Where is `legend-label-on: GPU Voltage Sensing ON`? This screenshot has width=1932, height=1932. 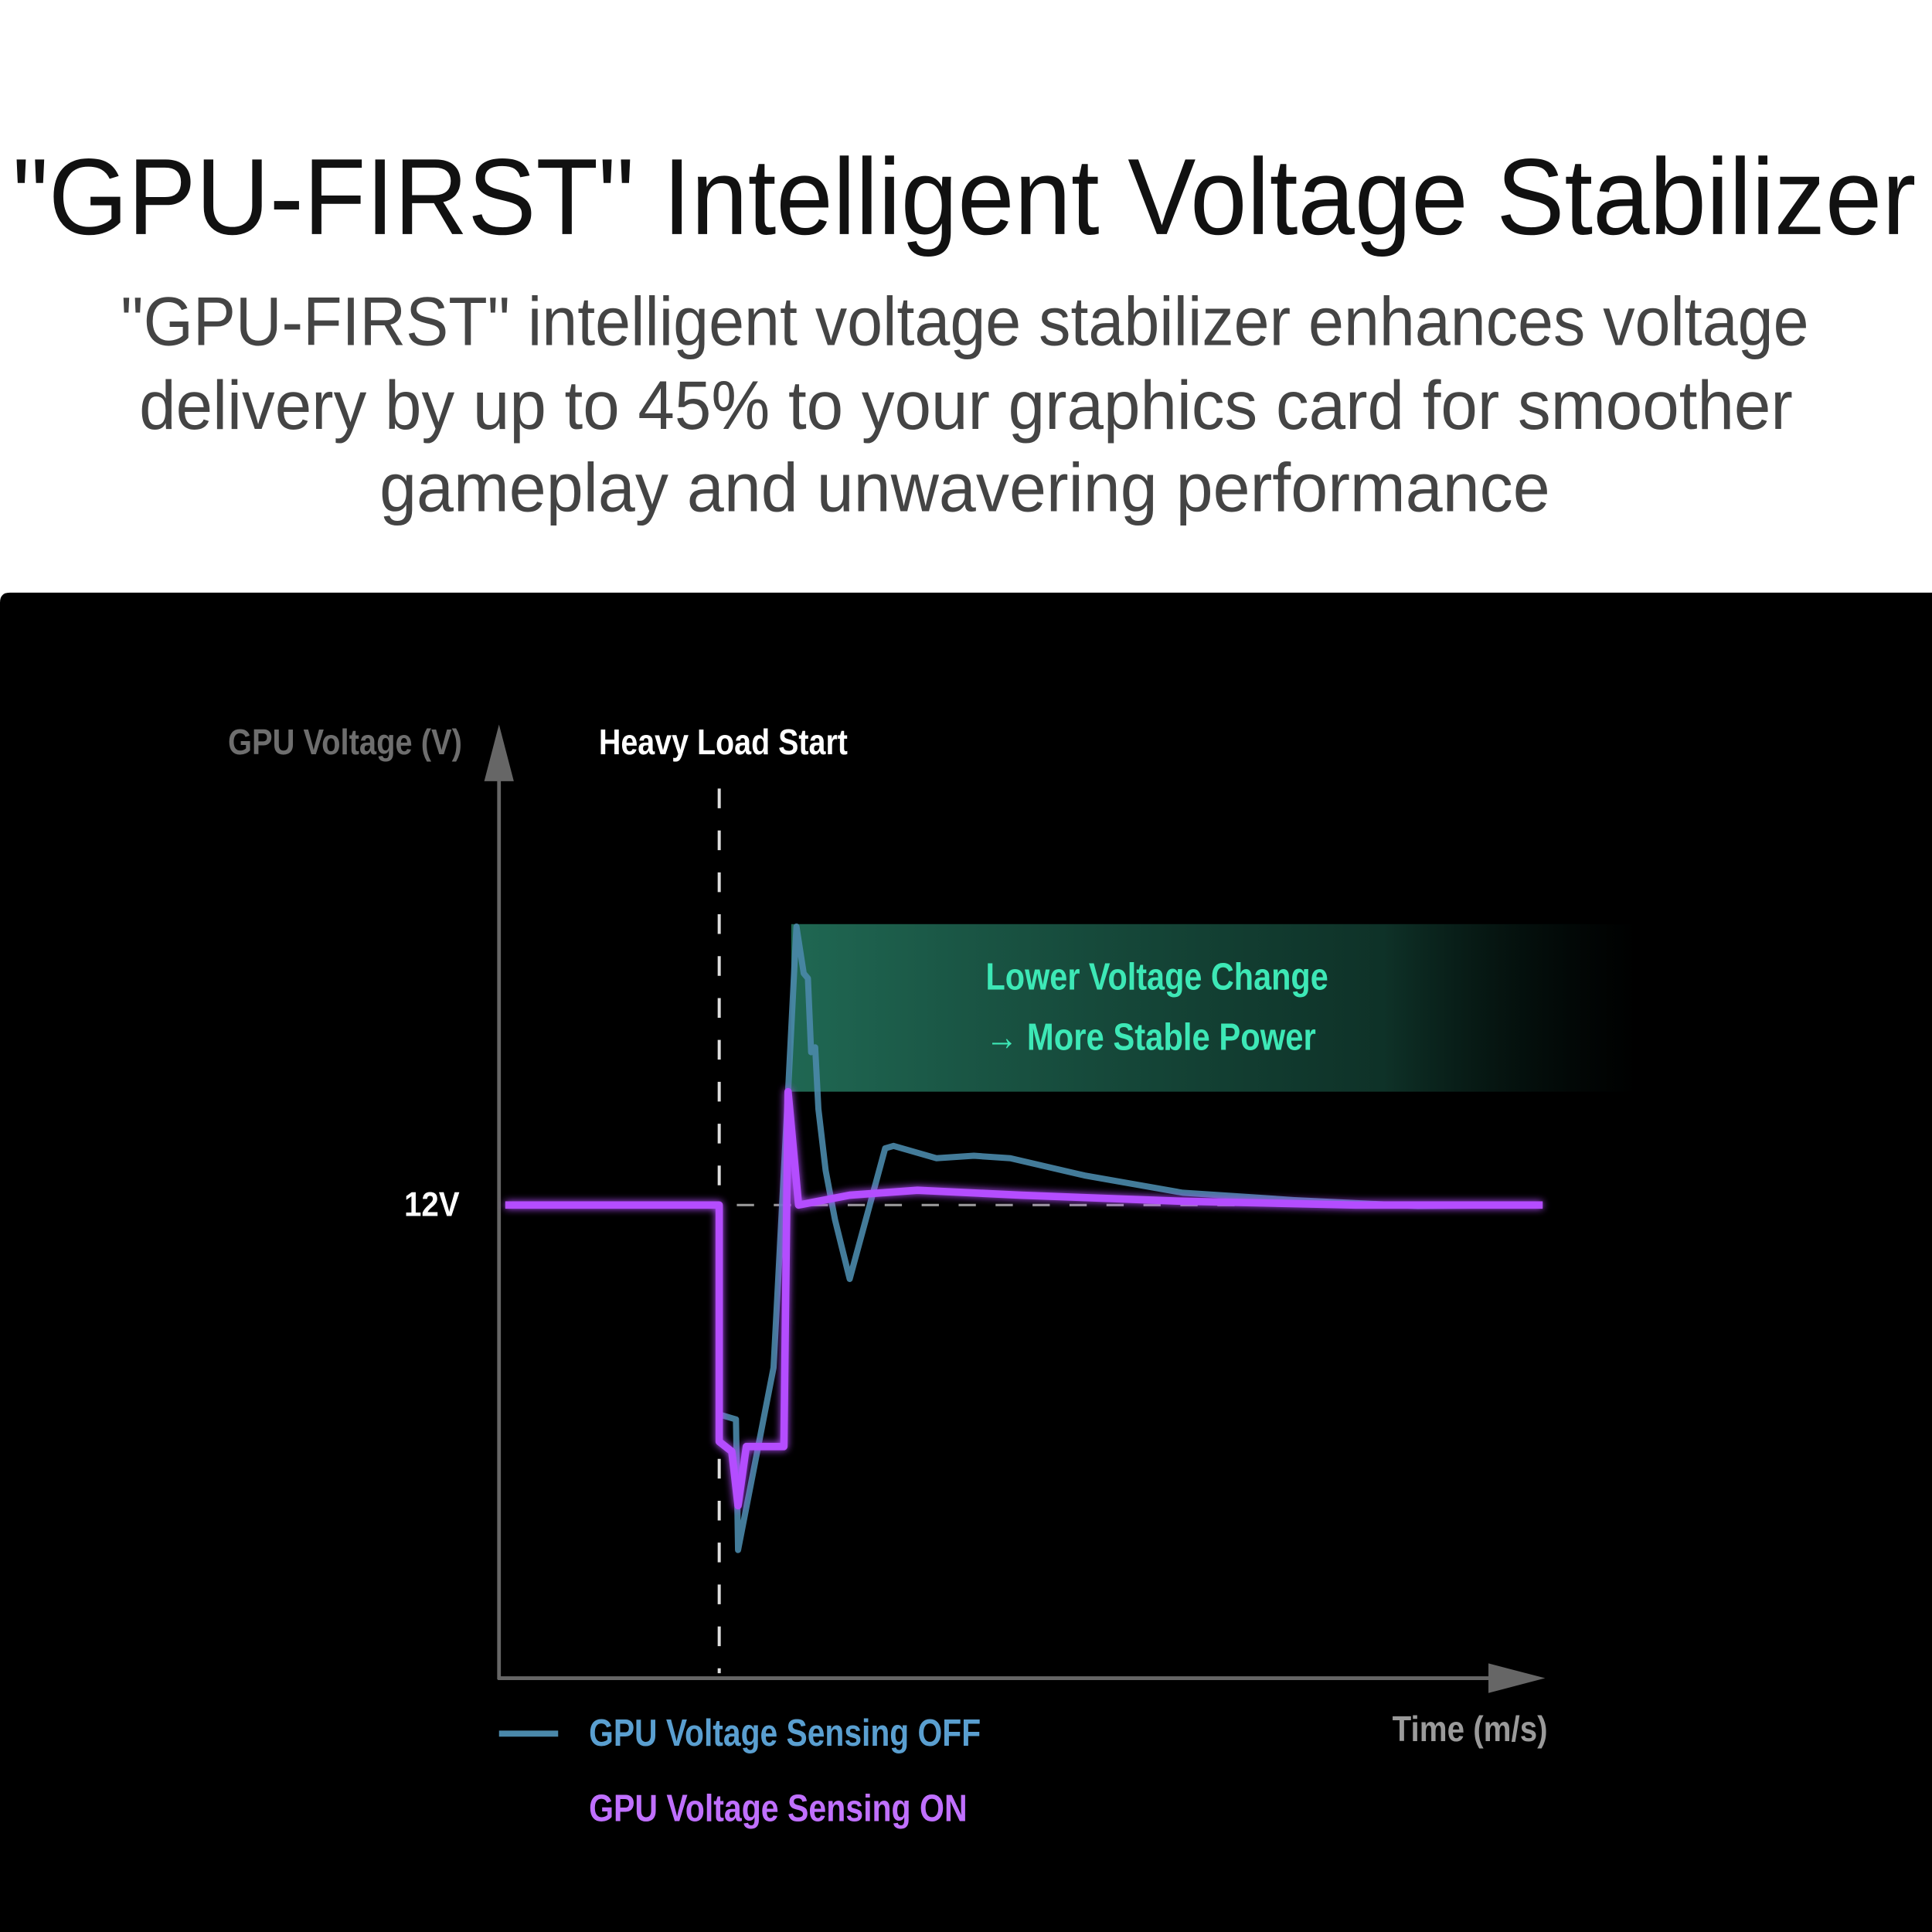 legend-label-on: GPU Voltage Sensing ON is located at coordinates (778, 1809).